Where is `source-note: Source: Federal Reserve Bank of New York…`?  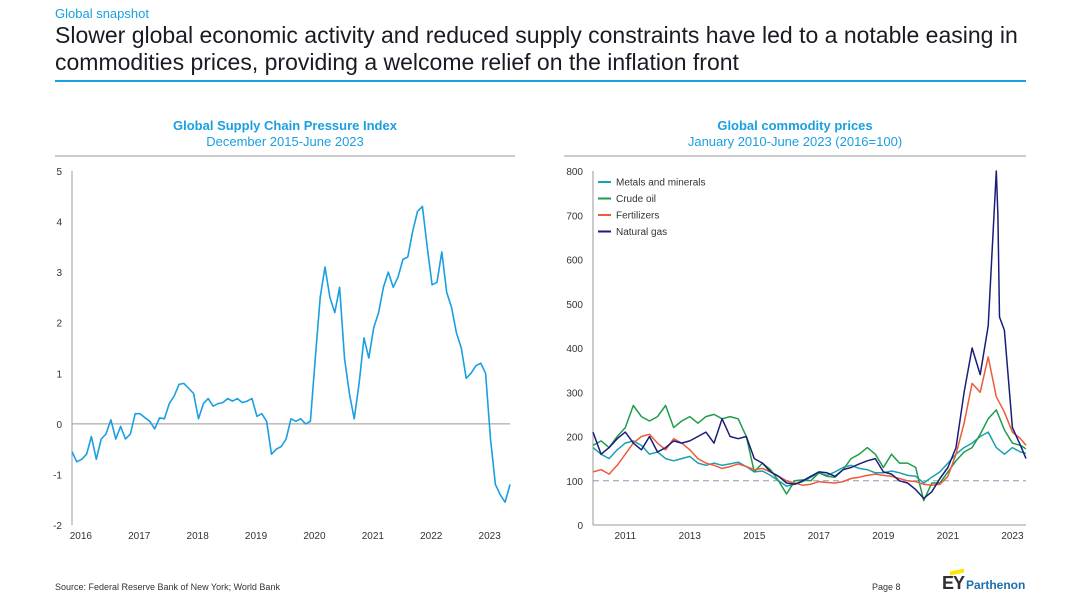
source-note: Source: Federal Reserve Bank of New York… is located at coordinates (167, 587).